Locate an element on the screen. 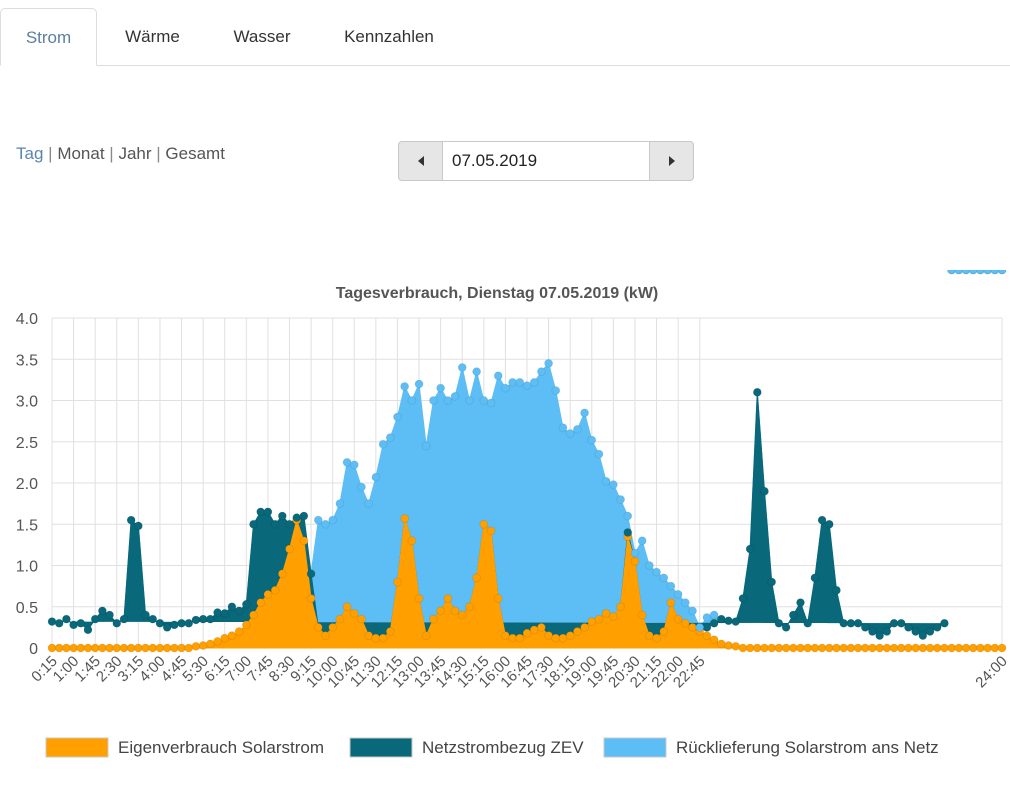 The width and height of the screenshot is (1010, 803). tab-kennzahlen: Kennzahlen is located at coordinates (389, 36).